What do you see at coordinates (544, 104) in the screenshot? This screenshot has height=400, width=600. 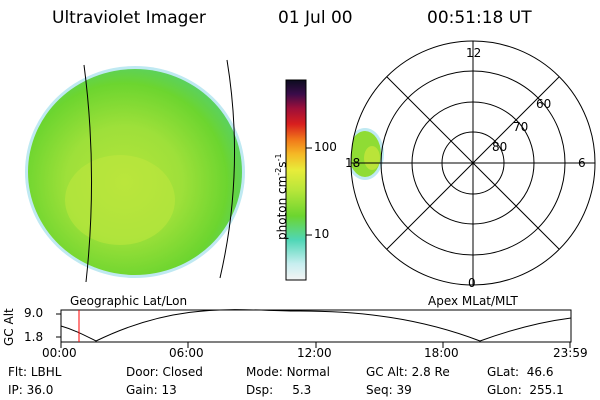 I see `polar-label-60: 60` at bounding box center [544, 104].